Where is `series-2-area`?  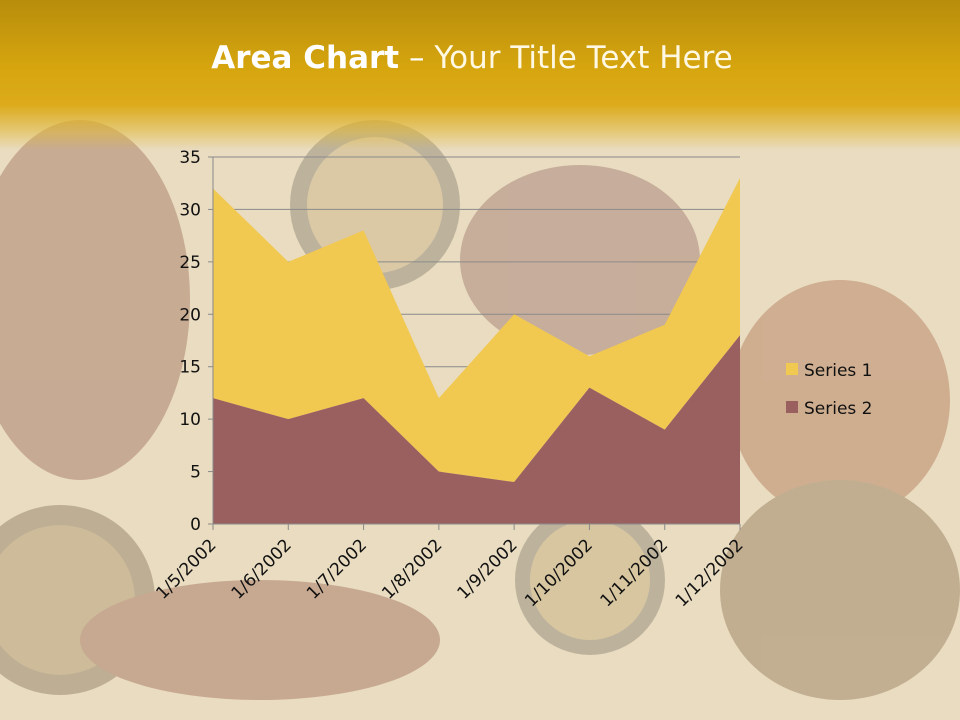 series-2-area is located at coordinates (476, 429).